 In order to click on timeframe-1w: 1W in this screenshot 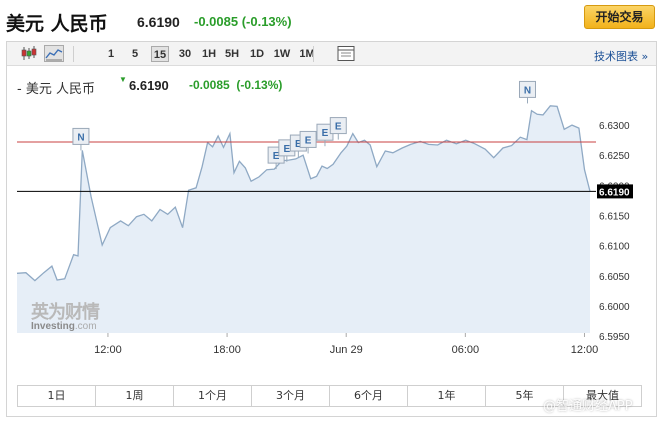, I will do `click(282, 54)`.